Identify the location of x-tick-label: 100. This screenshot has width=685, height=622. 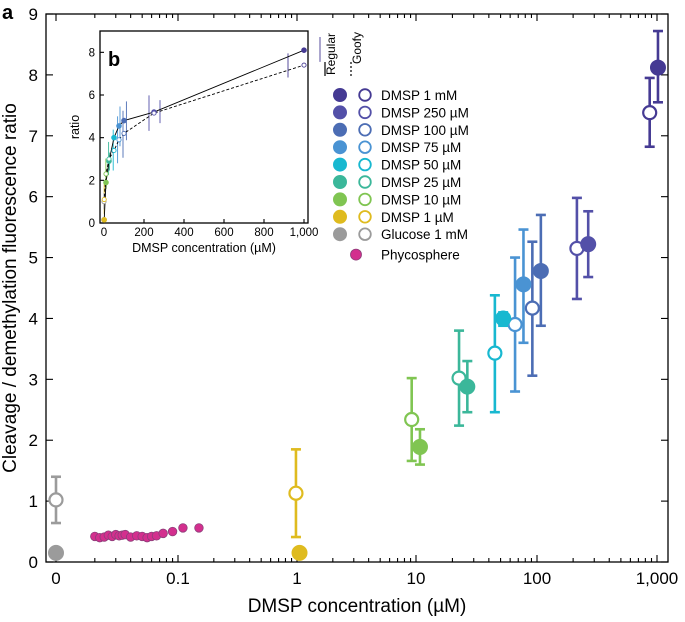
(537, 578).